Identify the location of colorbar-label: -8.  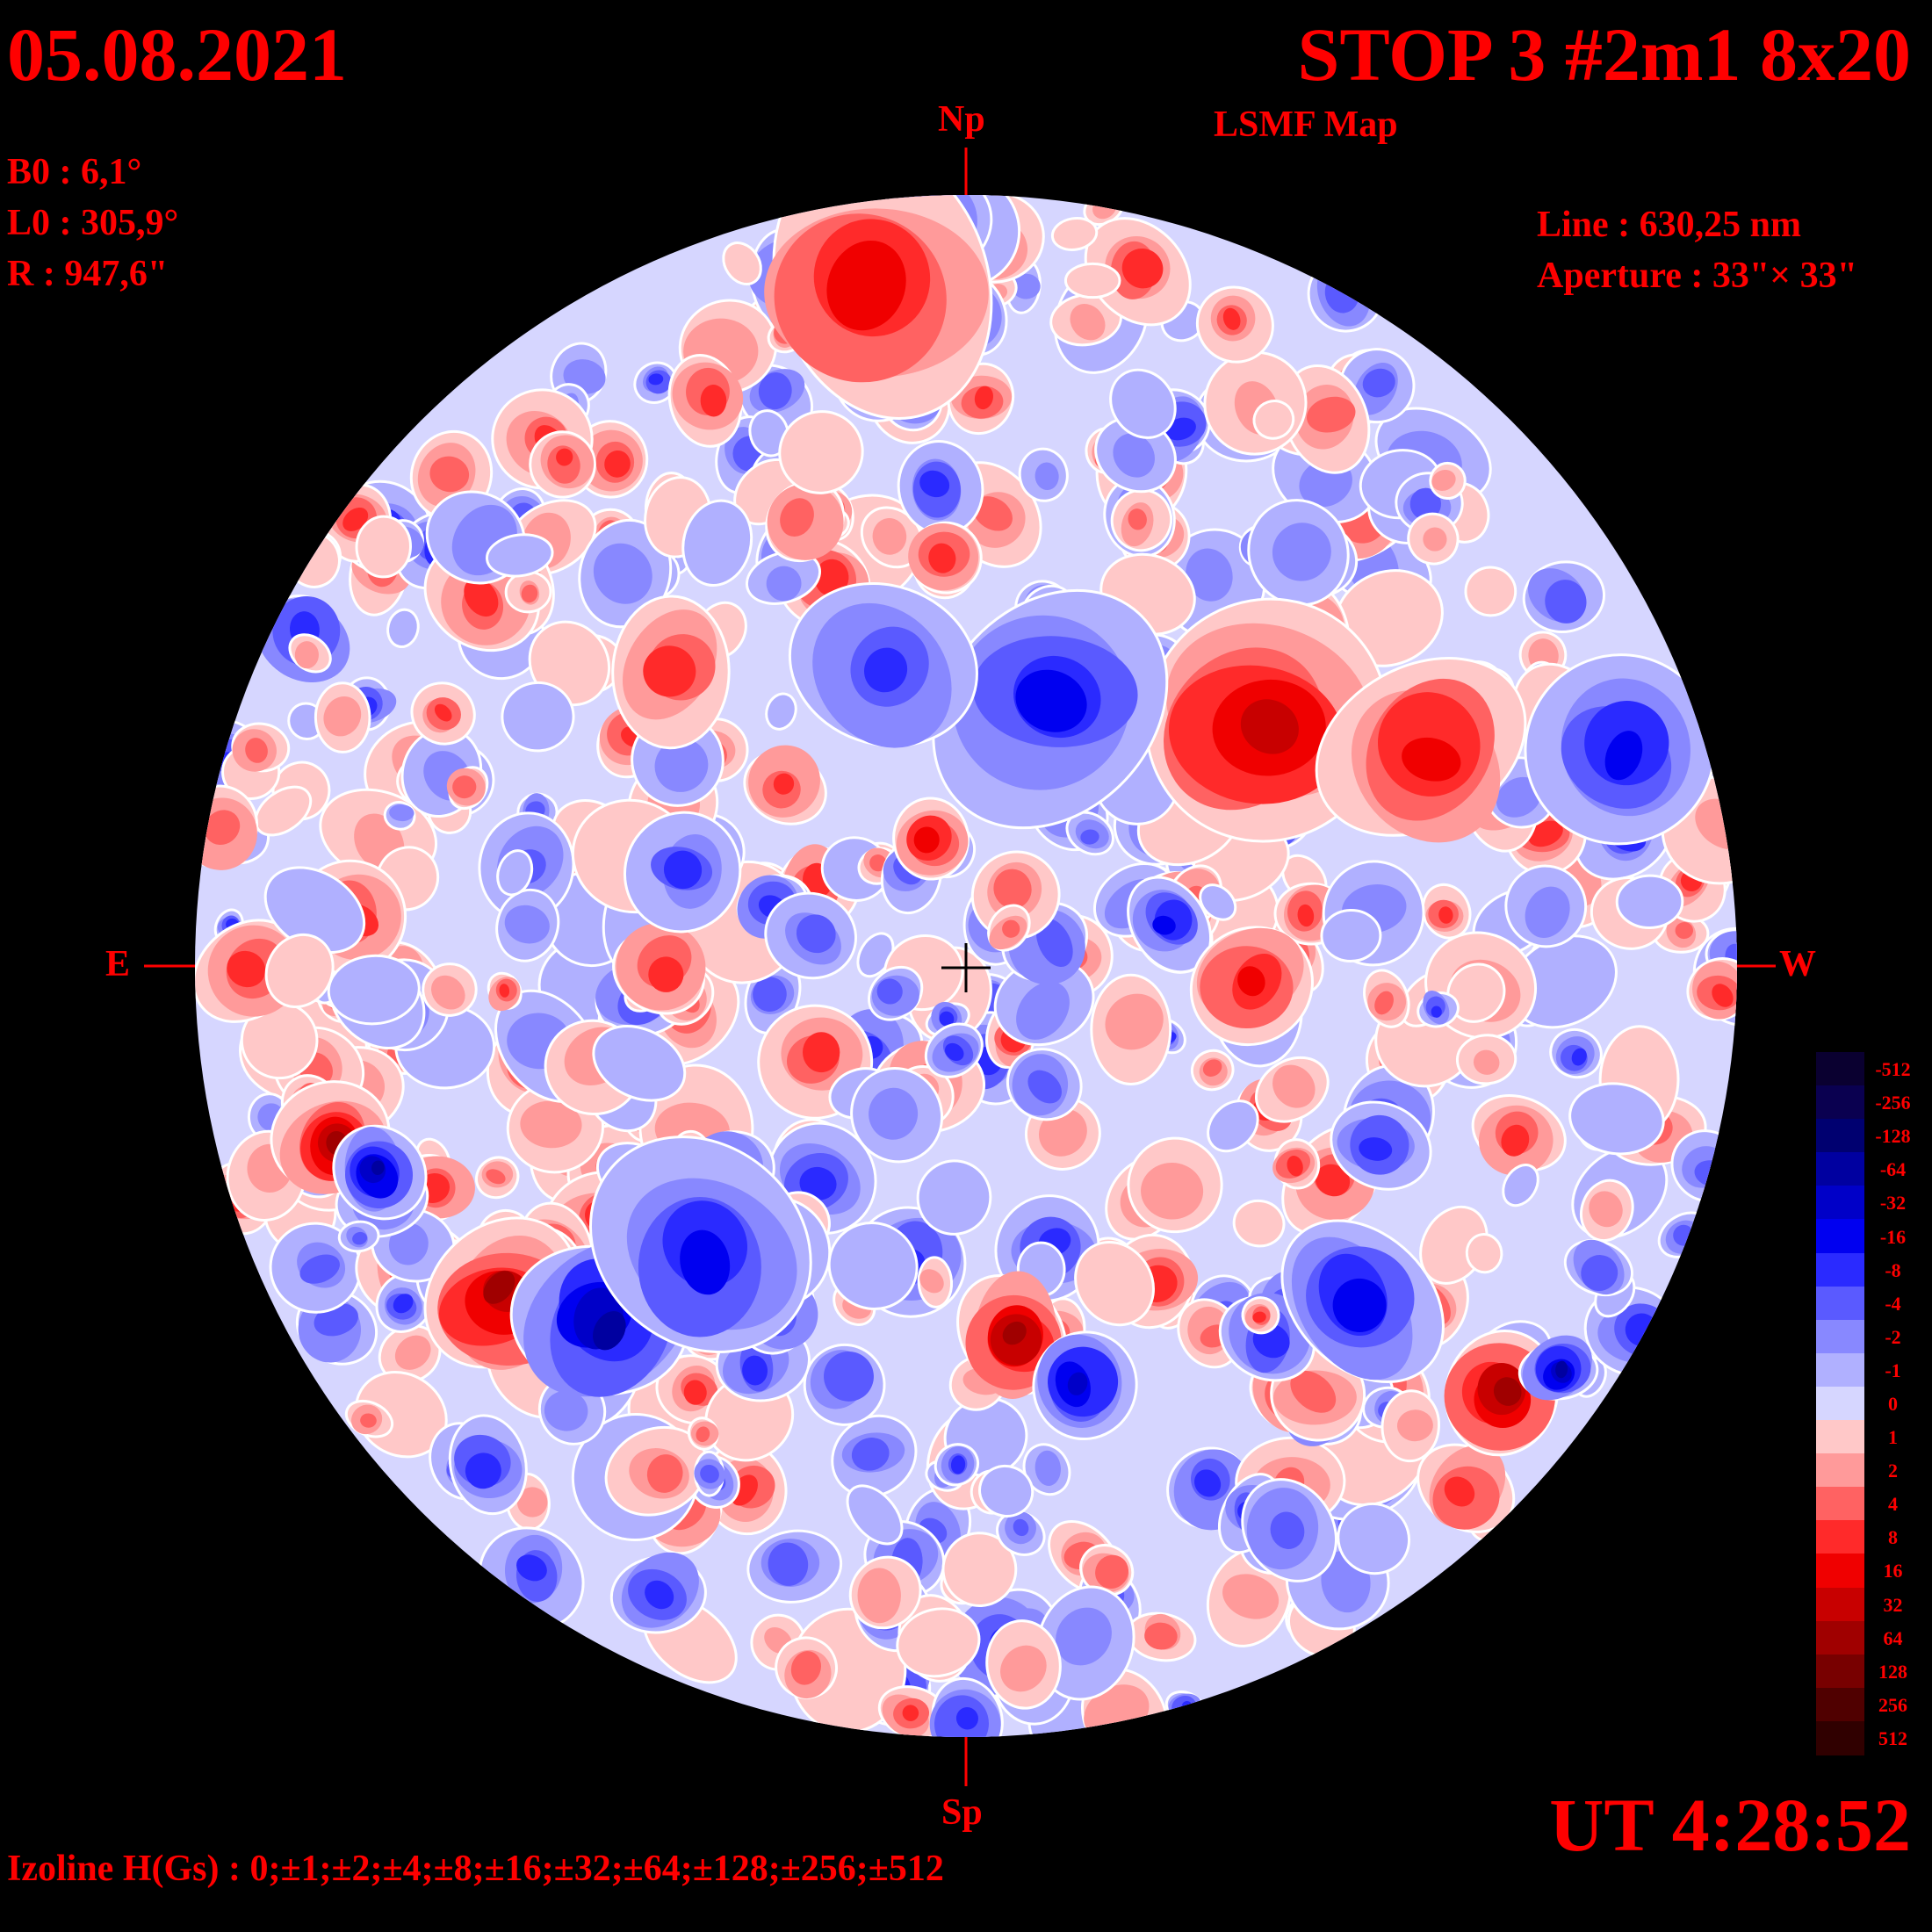
(1893, 1270).